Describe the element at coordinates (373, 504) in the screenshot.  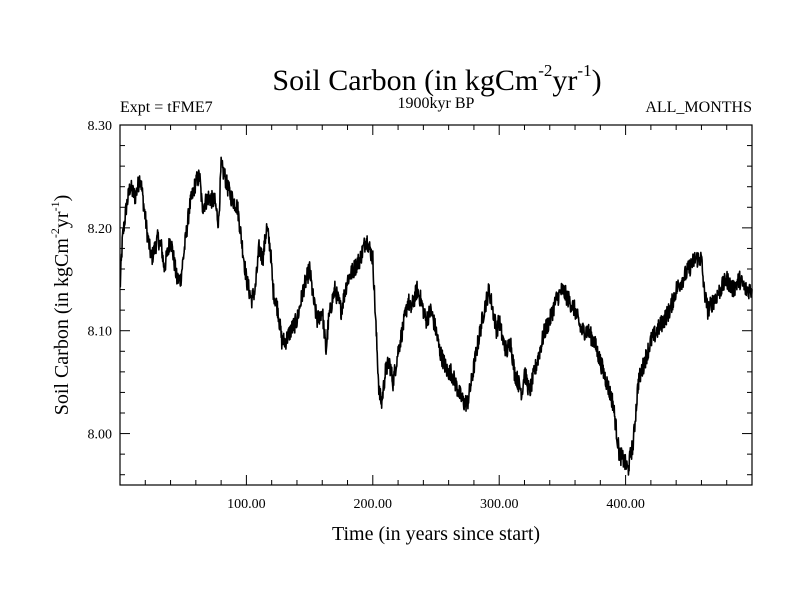
I see `x-tick-label: 200.00` at that location.